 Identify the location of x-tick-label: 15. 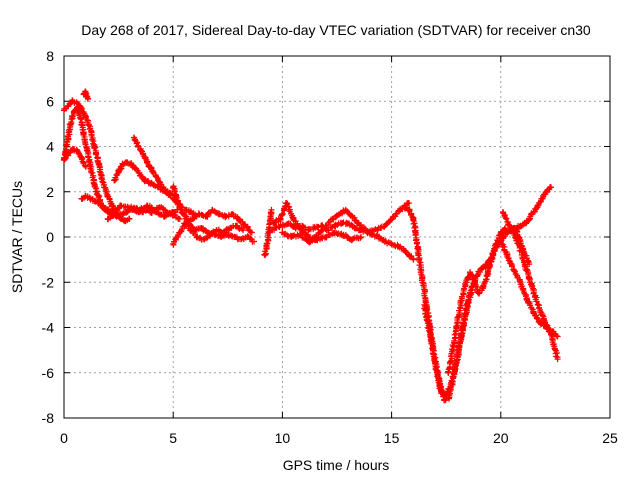
(392, 438).